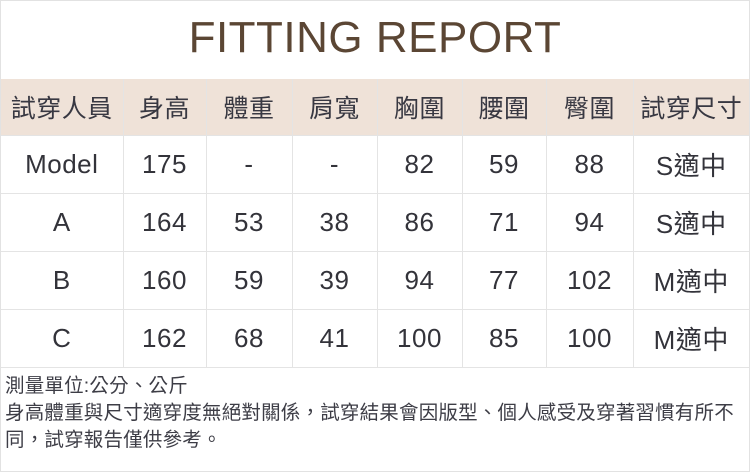 The height and width of the screenshot is (472, 750). I want to click on column-header-size: 試穿尺寸, so click(691, 107).